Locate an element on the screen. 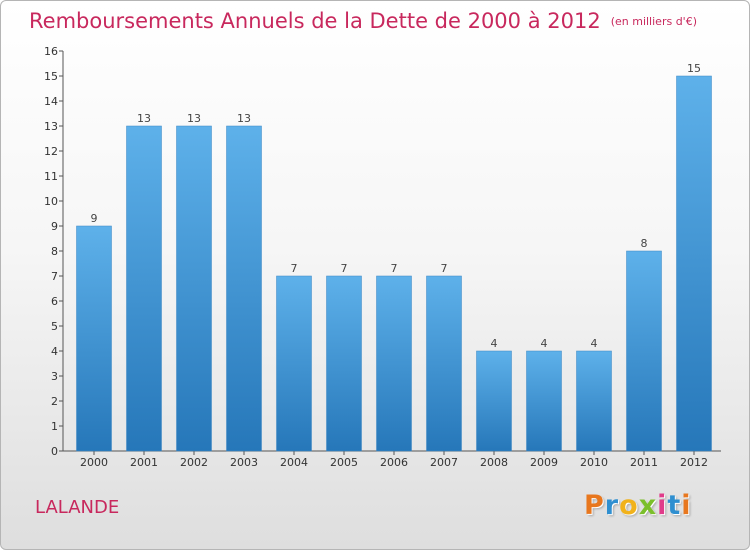 Image resolution: width=750 pixels, height=550 pixels. x-tick-label: 2008 is located at coordinates (494, 462).